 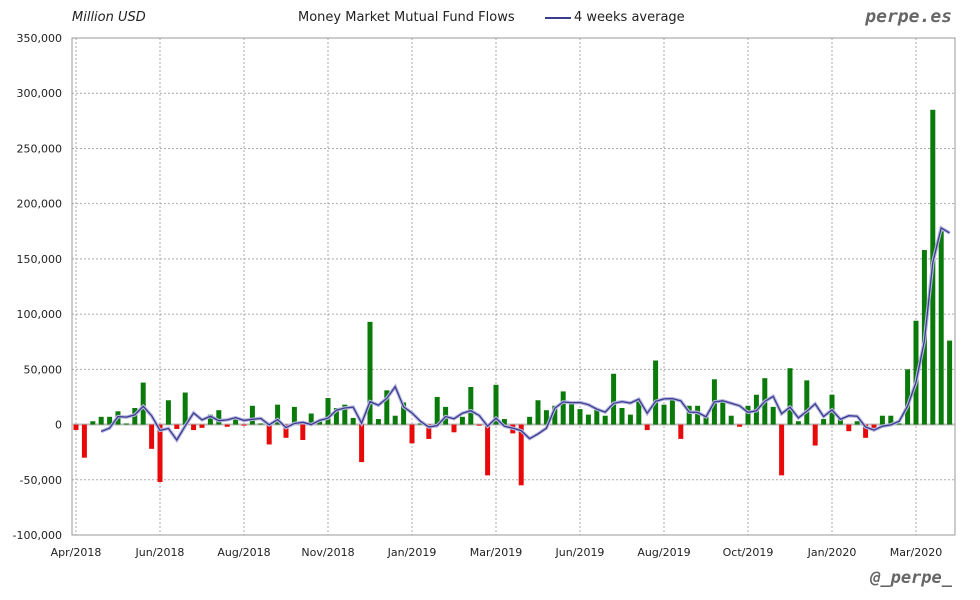 What do you see at coordinates (243, 552) in the screenshot?
I see `x-tick-label: Aug/2018` at bounding box center [243, 552].